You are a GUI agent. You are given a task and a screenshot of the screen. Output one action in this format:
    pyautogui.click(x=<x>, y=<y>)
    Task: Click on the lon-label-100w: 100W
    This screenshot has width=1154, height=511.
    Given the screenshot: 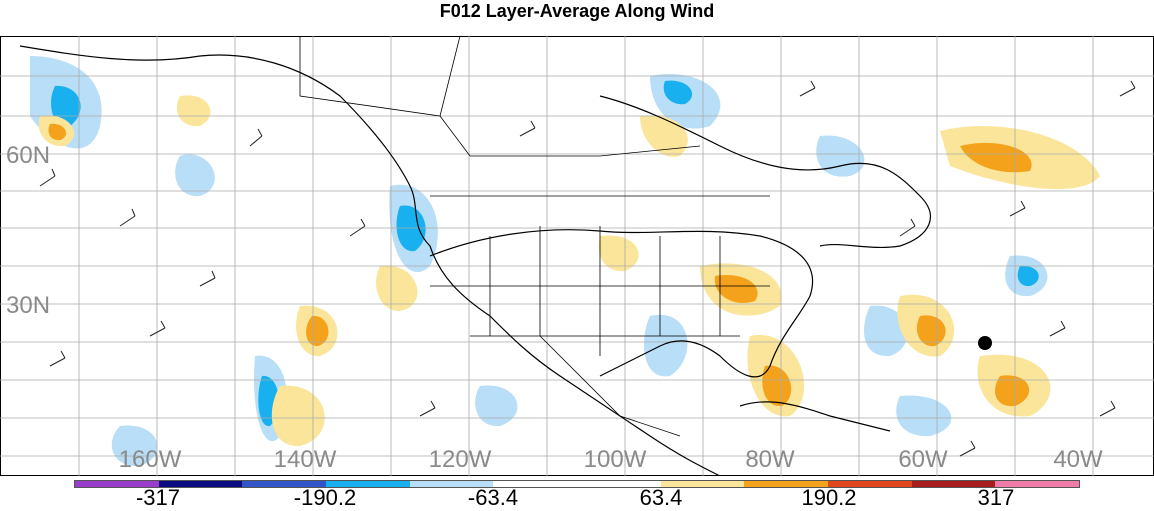 What is the action you would take?
    pyautogui.click(x=615, y=459)
    